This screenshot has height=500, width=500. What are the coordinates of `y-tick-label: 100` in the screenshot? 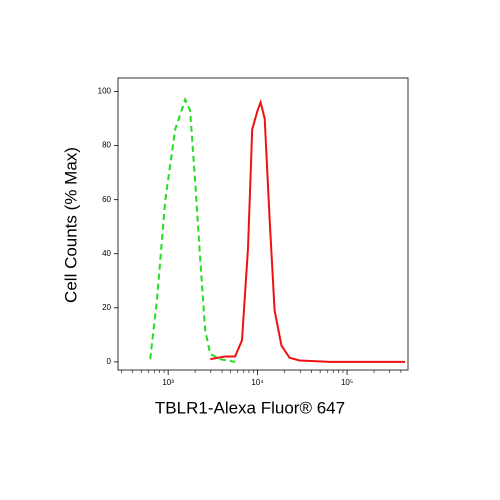 It's located at (105, 91).